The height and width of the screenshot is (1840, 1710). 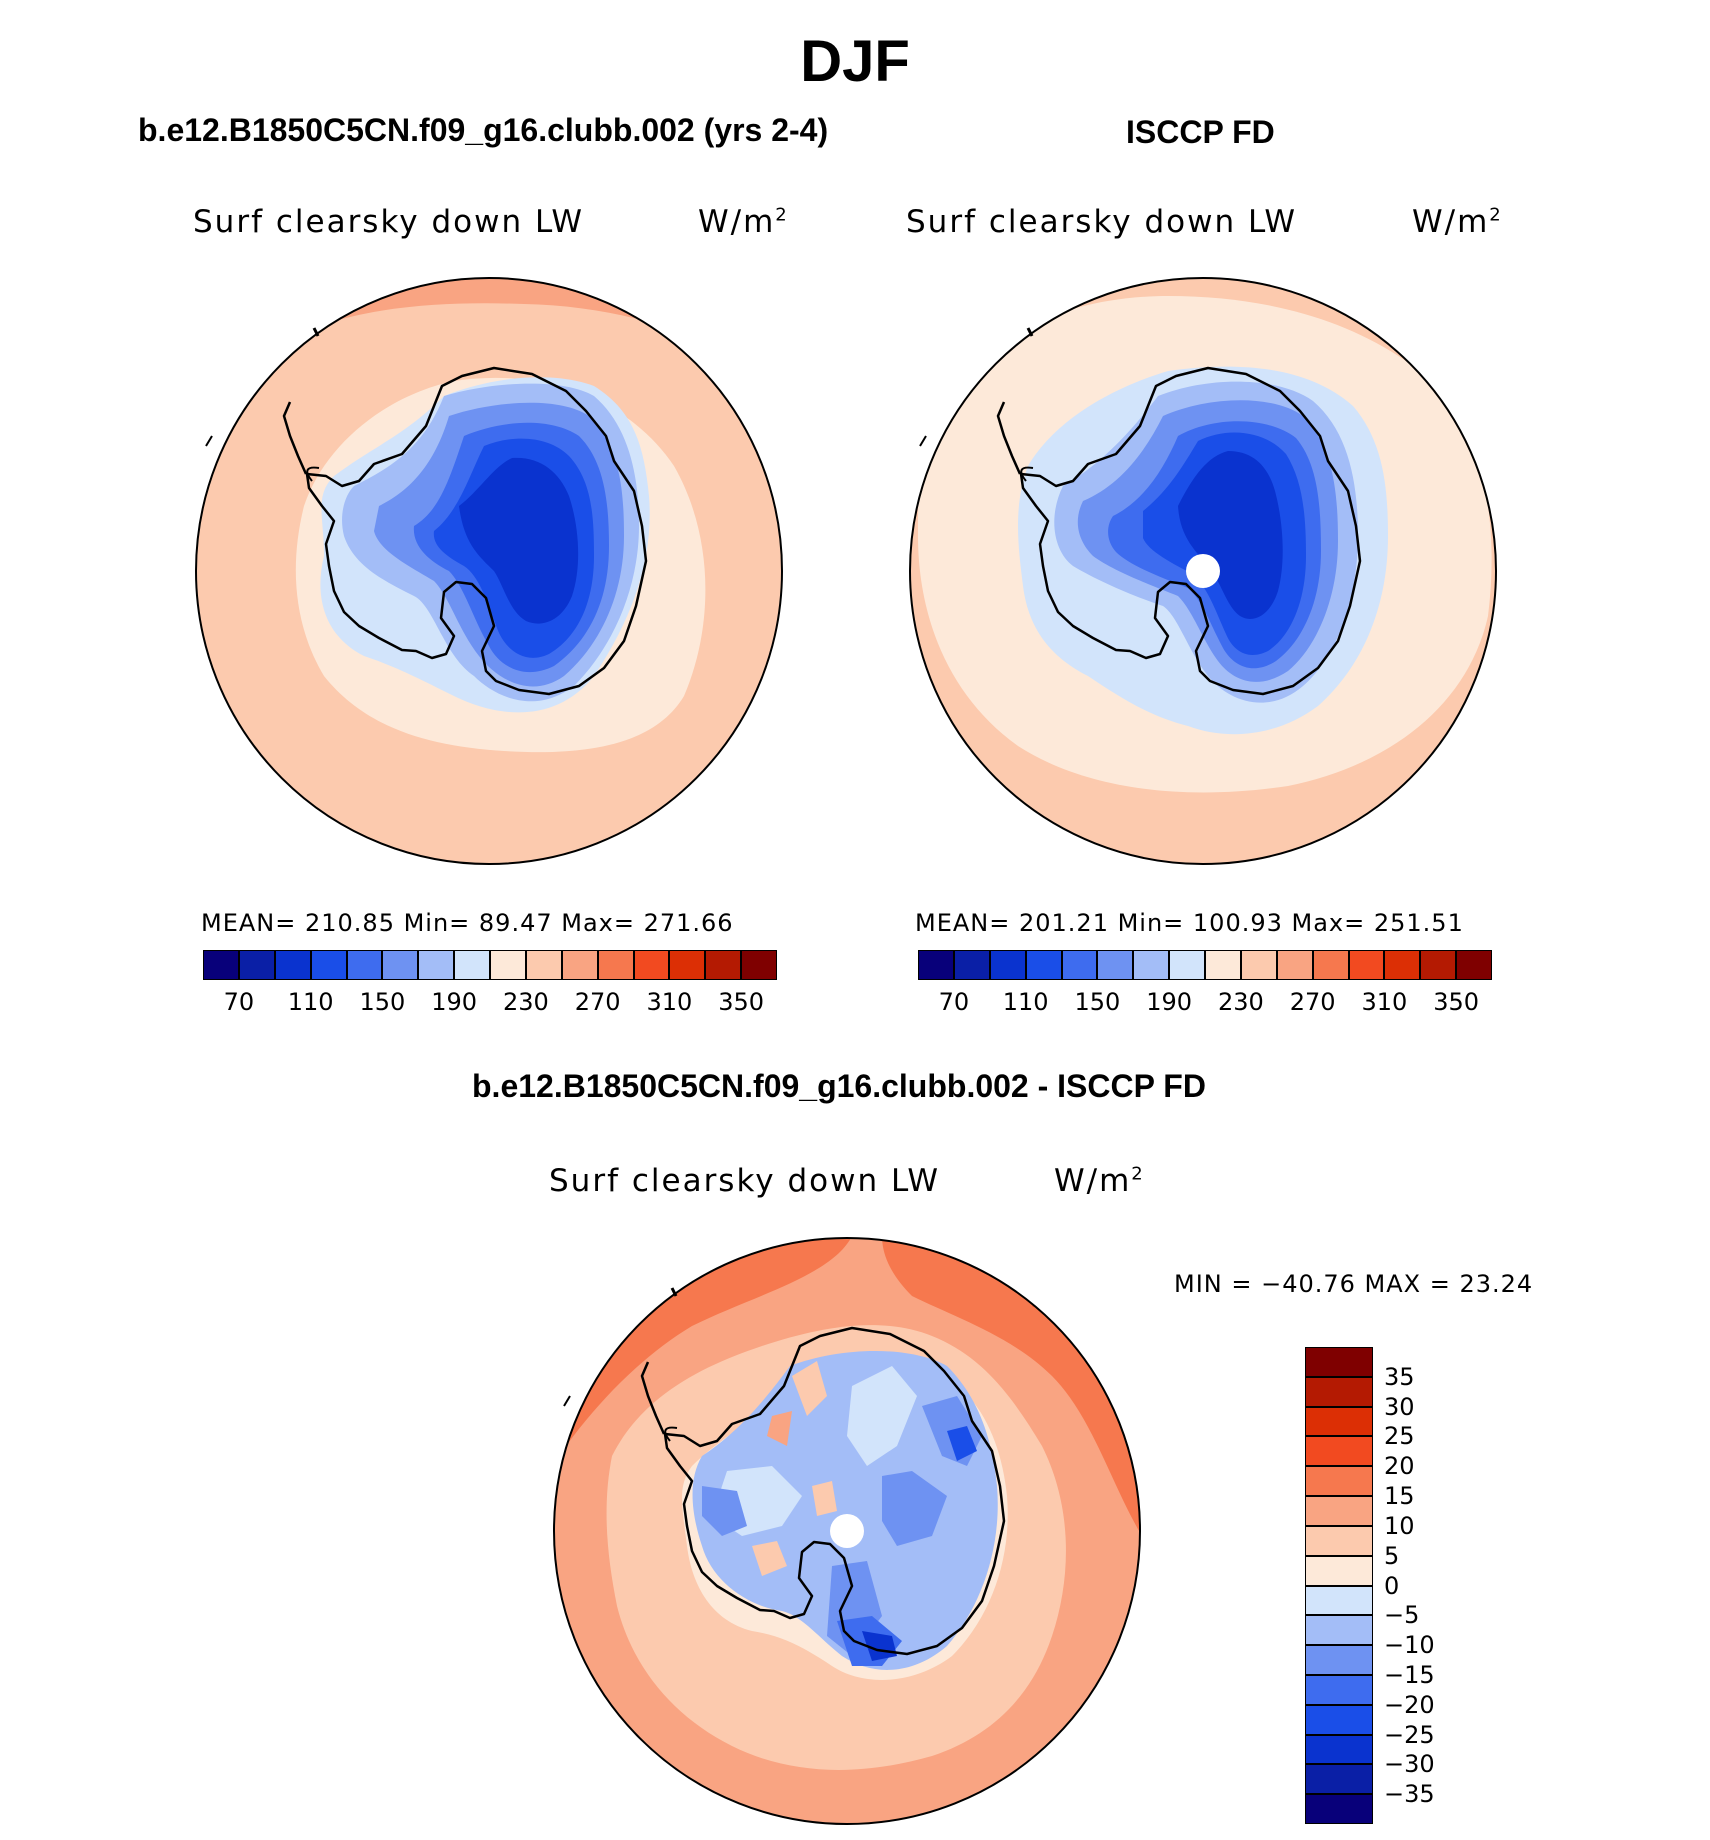 I want to click on model-colorbar, so click(x=490, y=965).